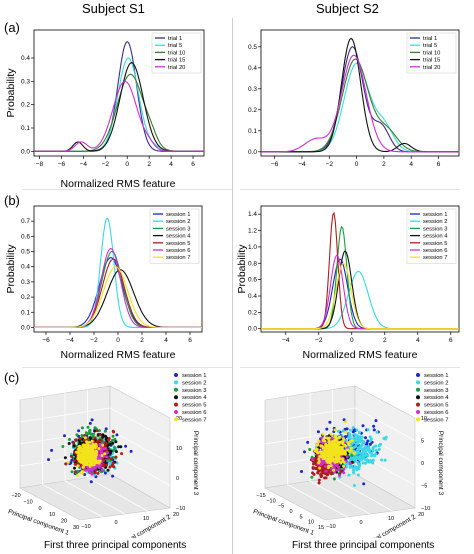  What do you see at coordinates (252, 68) in the screenshot?
I see `y-tick-label: 0.4` at bounding box center [252, 68].